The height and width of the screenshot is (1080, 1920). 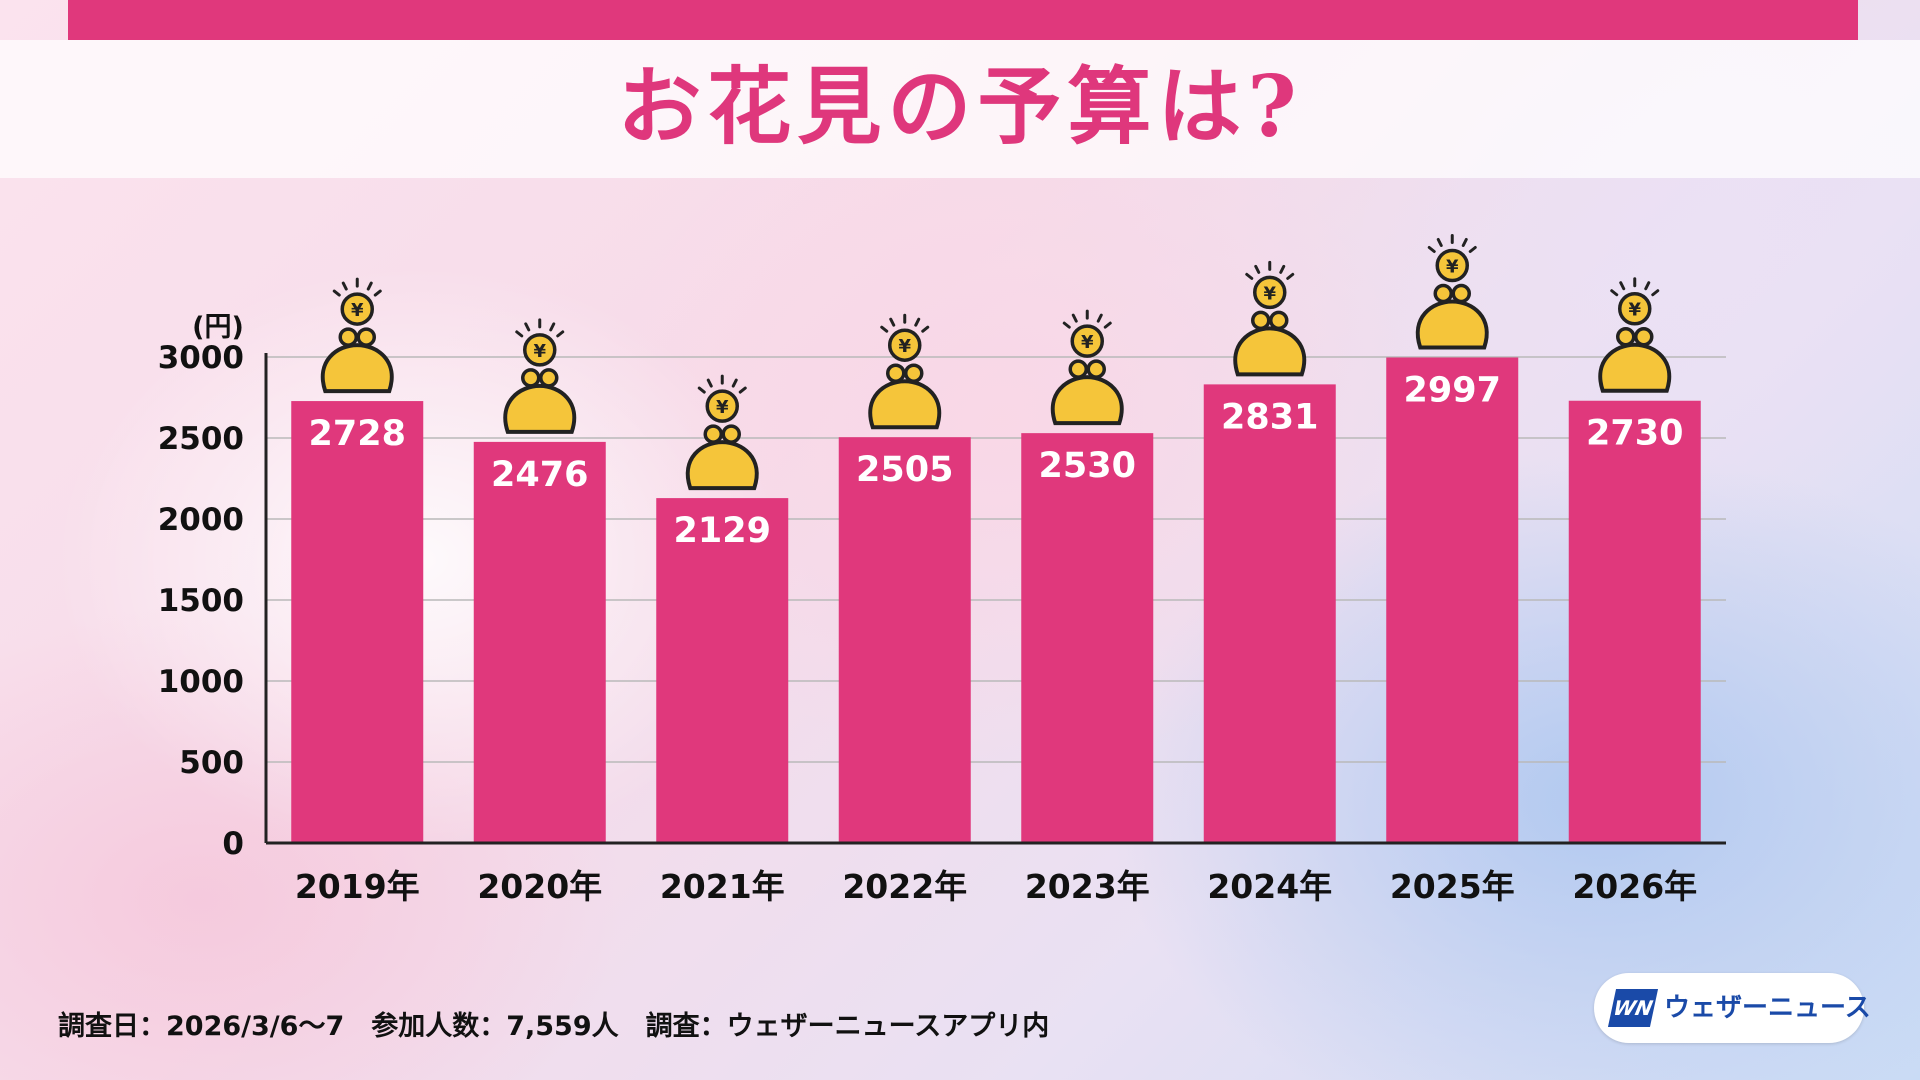 What do you see at coordinates (211, 763) in the screenshot?
I see `y-tick-label: 500` at bounding box center [211, 763].